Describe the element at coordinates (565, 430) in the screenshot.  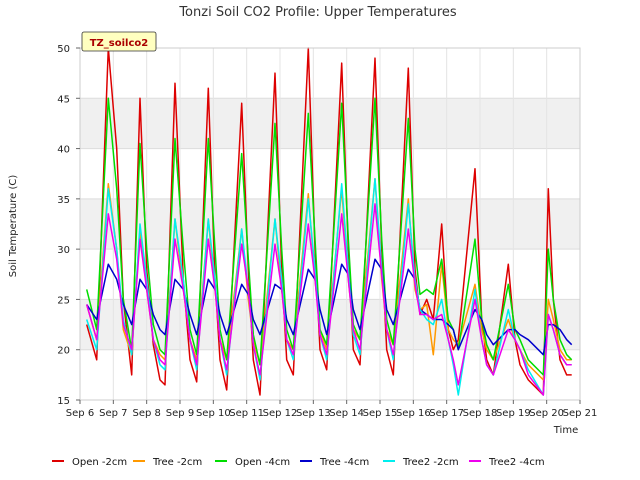
I see `x-axis-label: Time` at that location.